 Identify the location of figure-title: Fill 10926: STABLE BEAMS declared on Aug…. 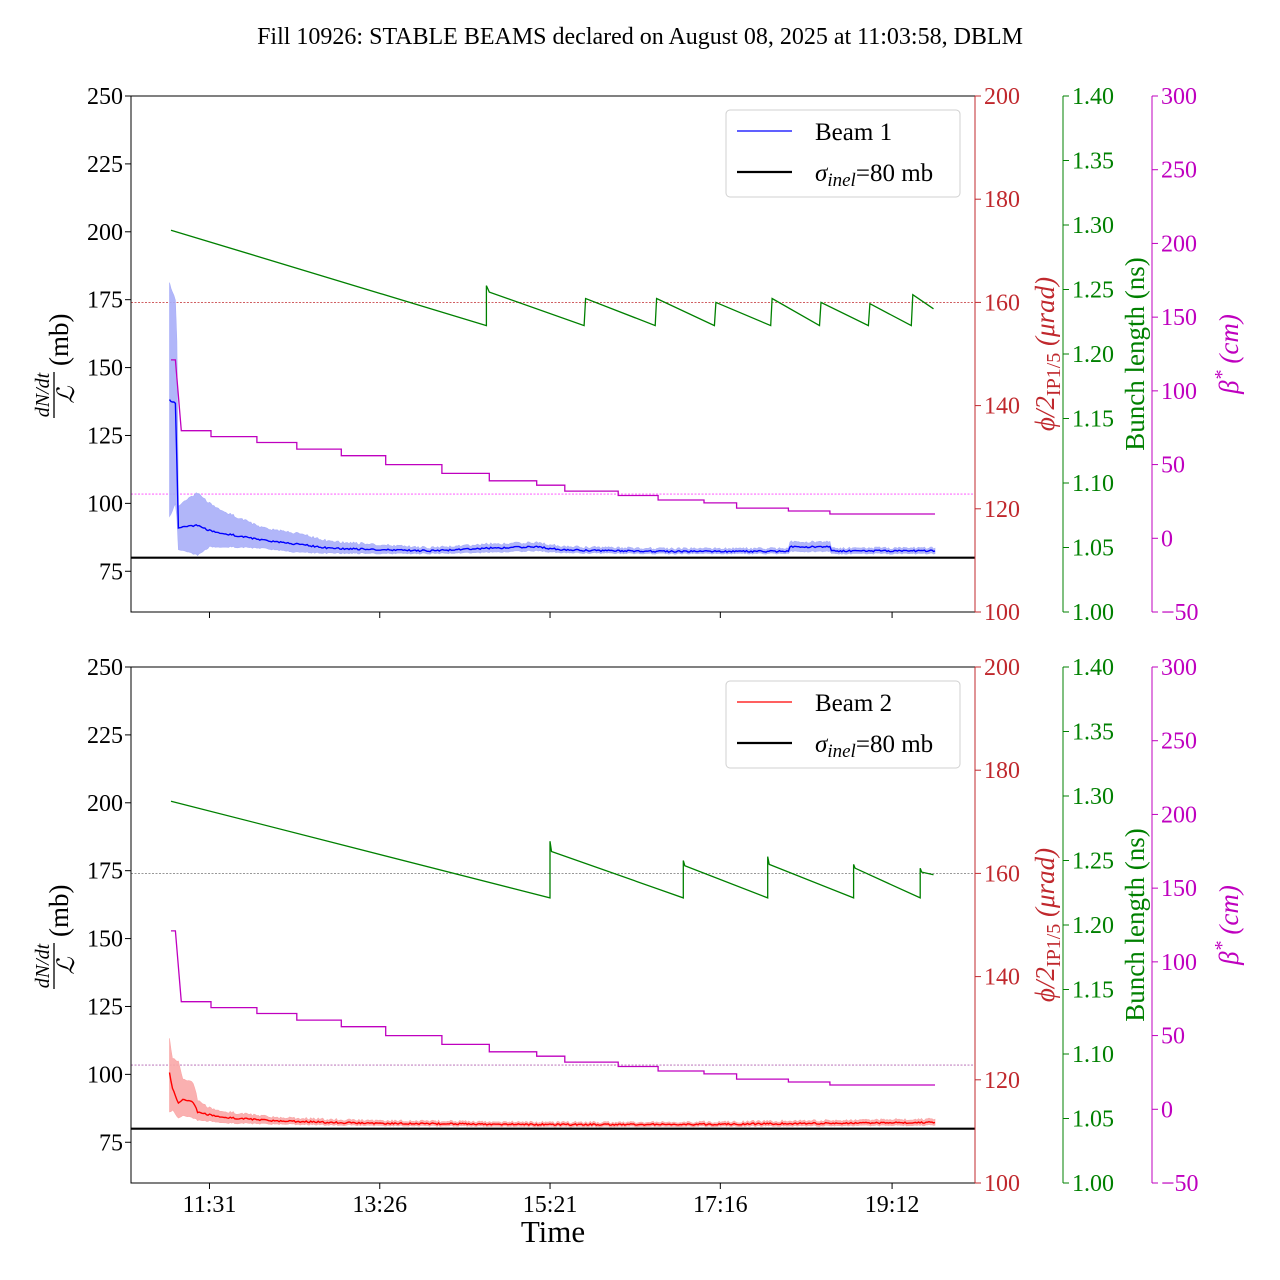
(640, 37).